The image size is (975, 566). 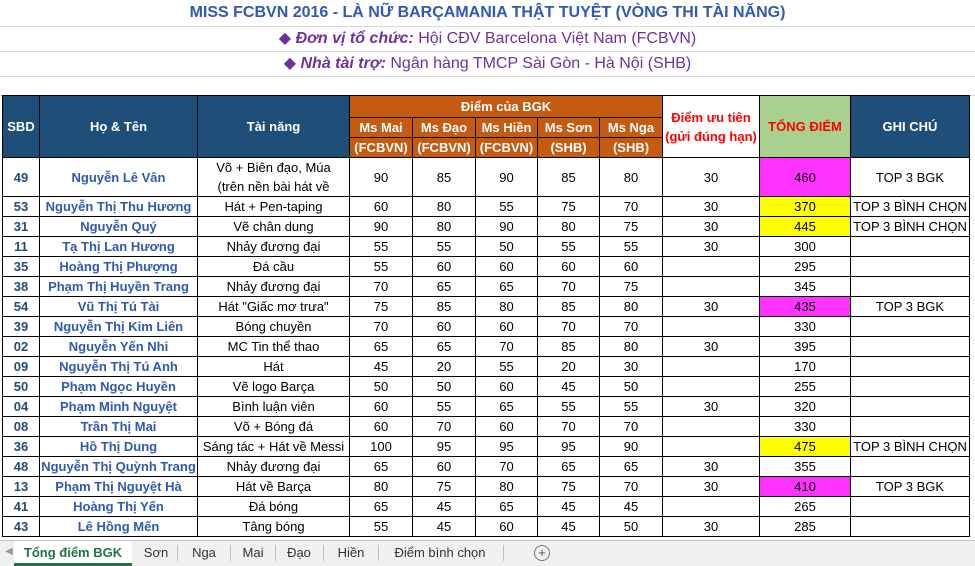 What do you see at coordinates (631, 266) in the screenshot?
I see `score-nga-cell: 60` at bounding box center [631, 266].